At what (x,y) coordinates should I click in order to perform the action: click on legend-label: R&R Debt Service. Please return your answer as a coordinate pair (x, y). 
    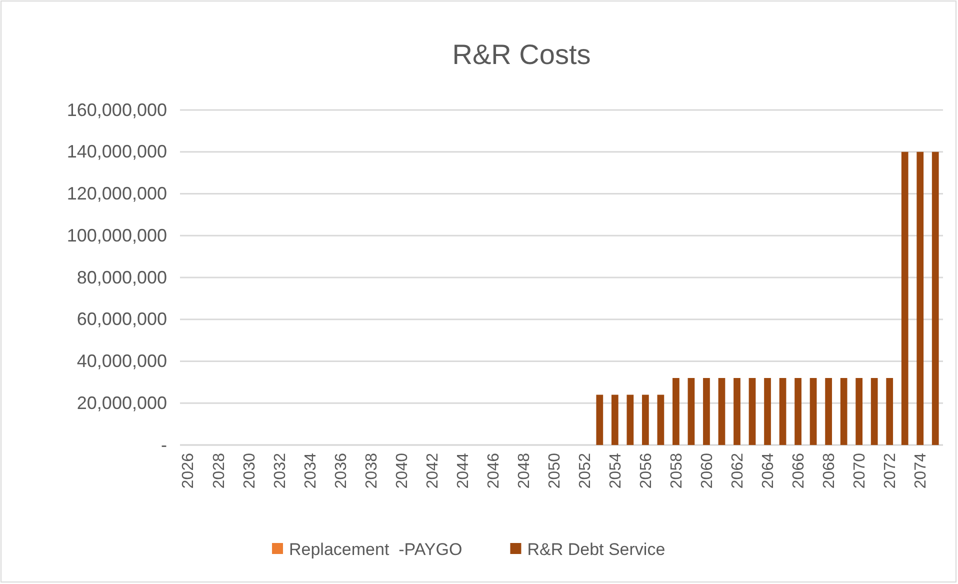
    Looking at the image, I should click on (596, 549).